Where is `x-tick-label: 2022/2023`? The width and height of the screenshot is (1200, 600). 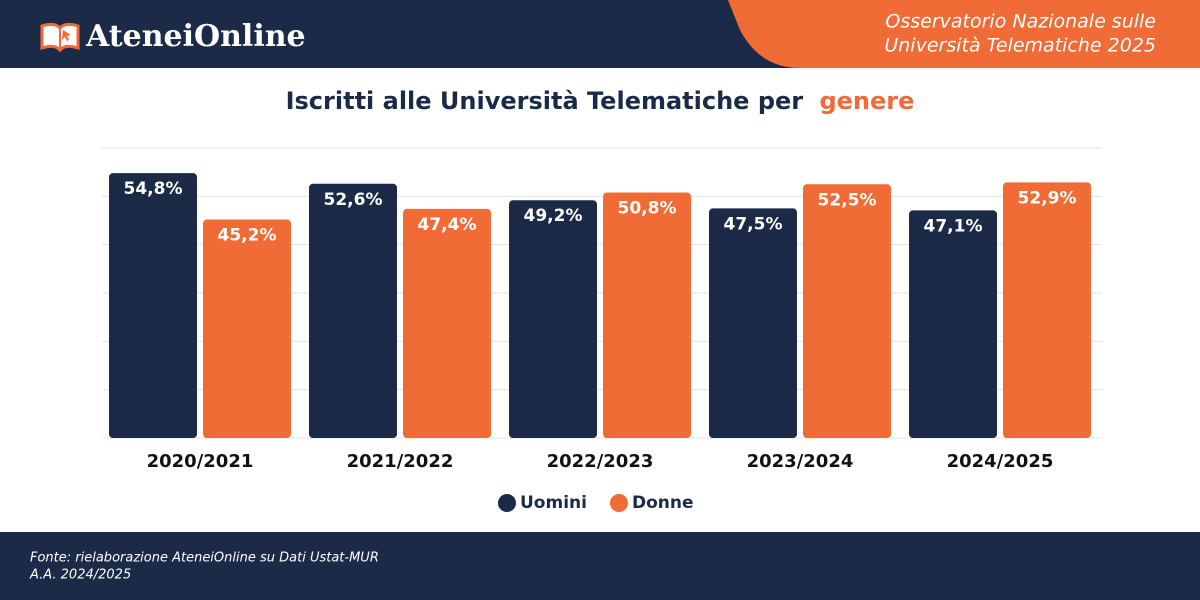 x-tick-label: 2022/2023 is located at coordinates (600, 461).